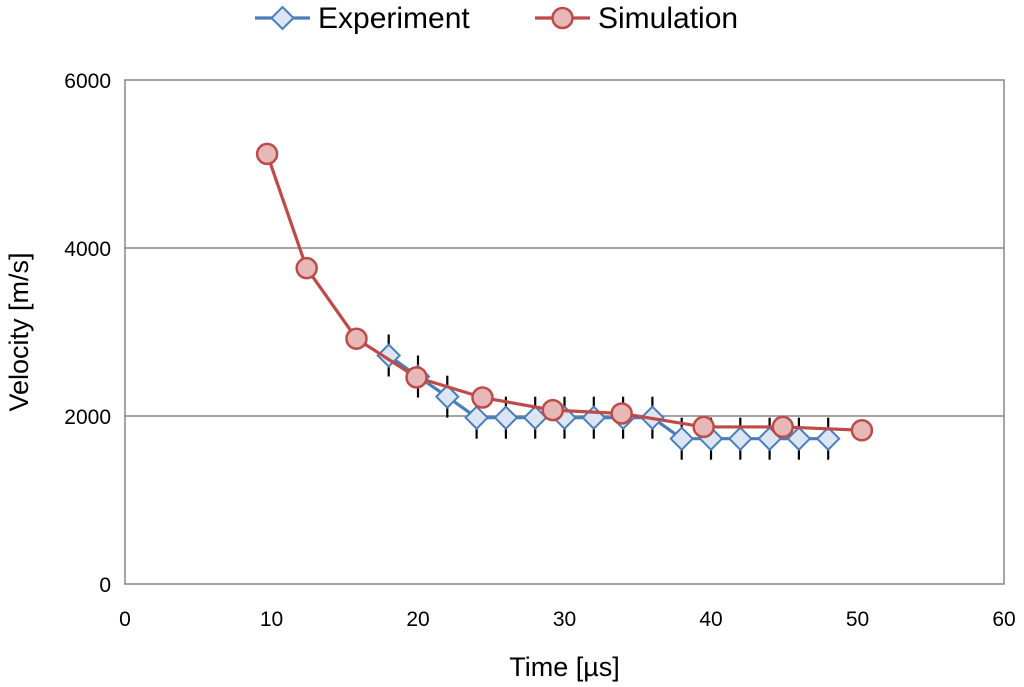 Image resolution: width=1024 pixels, height=687 pixels. I want to click on legend-label-simulation: Simulation, so click(668, 18).